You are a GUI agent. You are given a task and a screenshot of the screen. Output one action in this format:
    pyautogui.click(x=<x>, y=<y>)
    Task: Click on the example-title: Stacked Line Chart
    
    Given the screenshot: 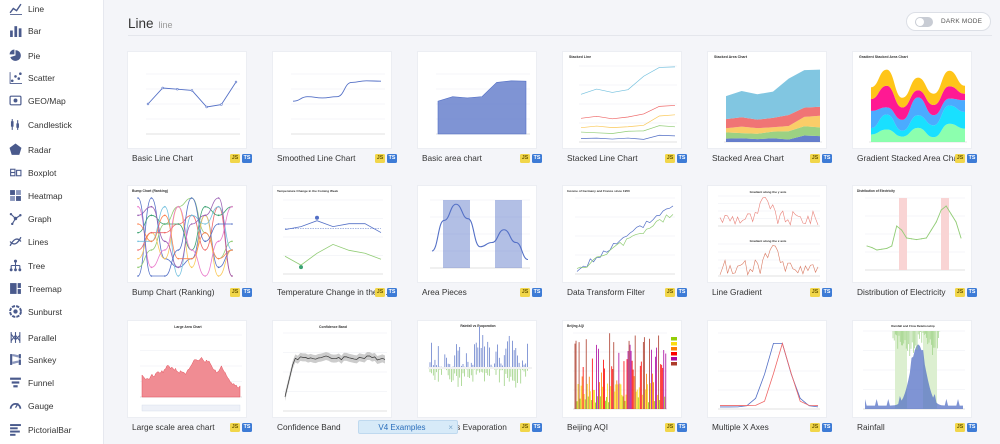 What is the action you would take?
    pyautogui.click(x=602, y=158)
    